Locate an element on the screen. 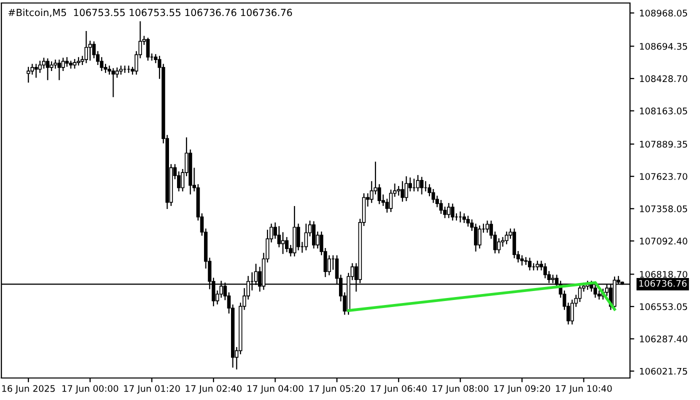  y-tick-label: 106287.40 is located at coordinates (664, 339).